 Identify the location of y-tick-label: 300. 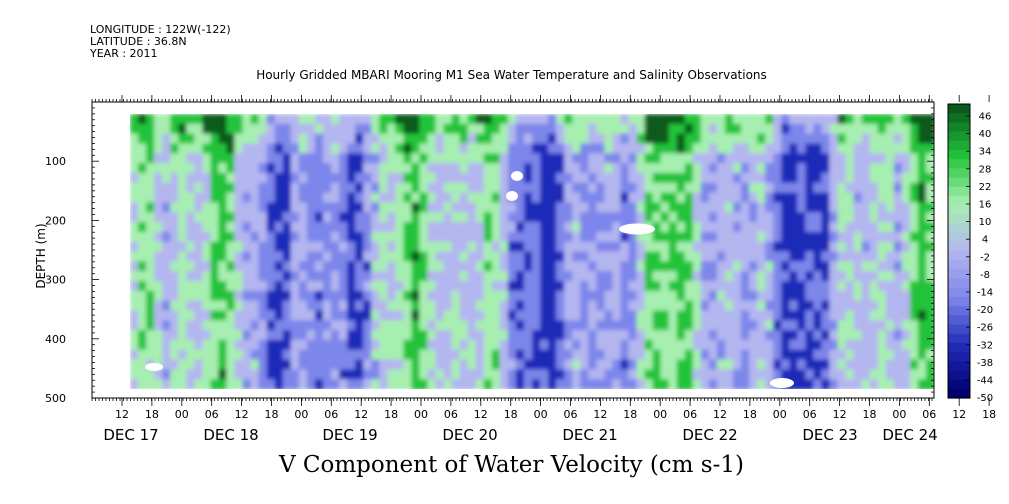
(55, 280).